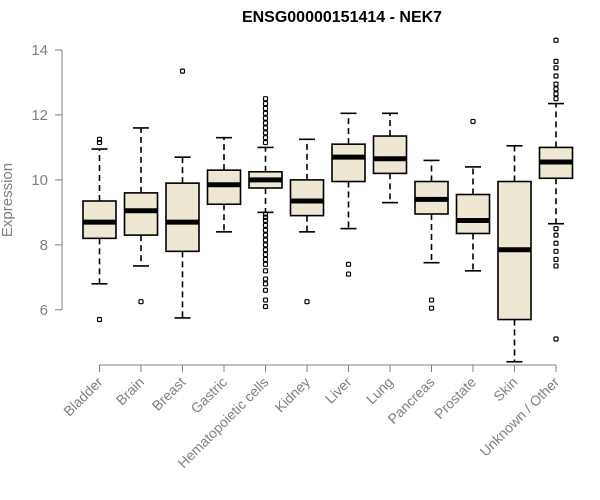  Describe the element at coordinates (169, 394) in the screenshot. I see `x-tick-label: Breast` at that location.